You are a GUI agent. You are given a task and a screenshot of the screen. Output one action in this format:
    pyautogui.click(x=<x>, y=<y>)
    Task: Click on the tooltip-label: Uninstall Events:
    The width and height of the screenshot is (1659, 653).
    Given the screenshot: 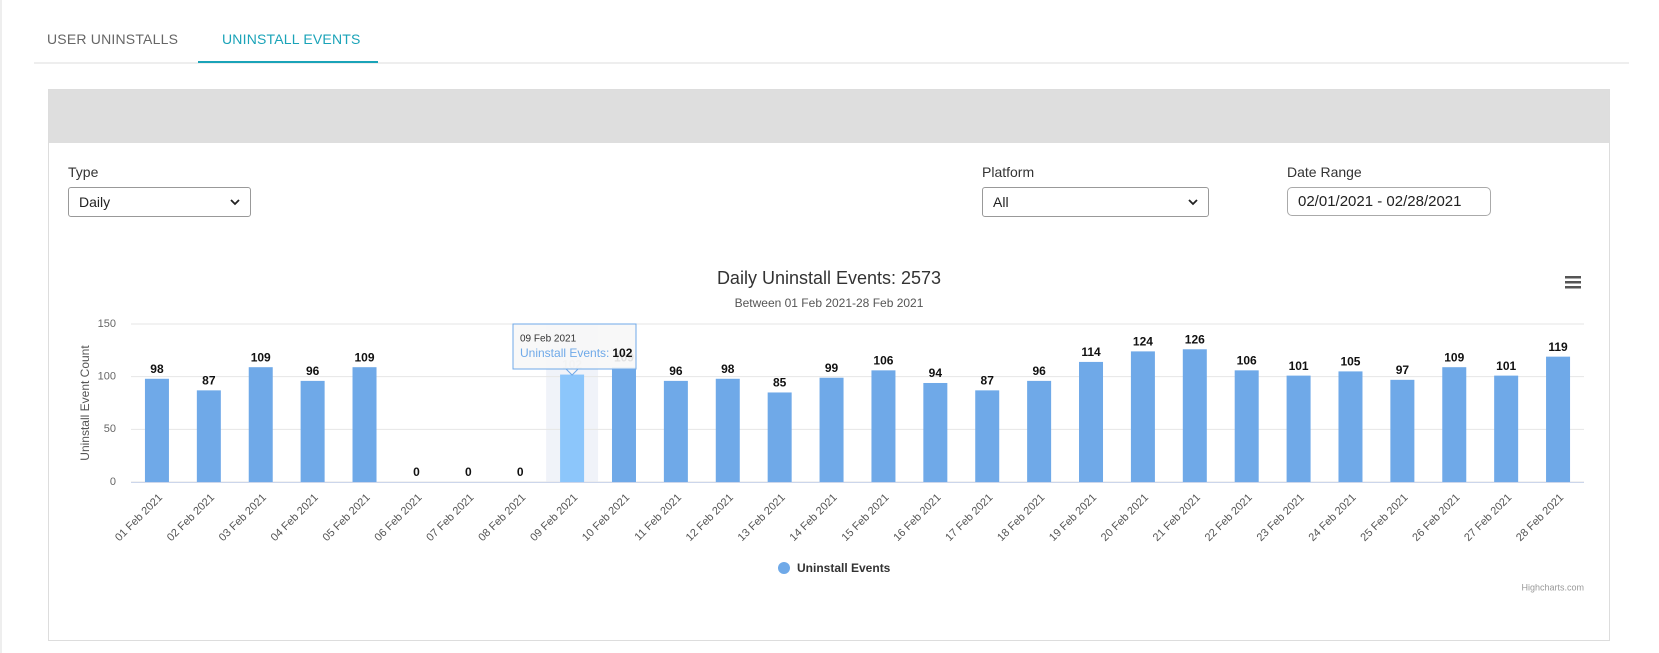 What is the action you would take?
    pyautogui.click(x=564, y=353)
    